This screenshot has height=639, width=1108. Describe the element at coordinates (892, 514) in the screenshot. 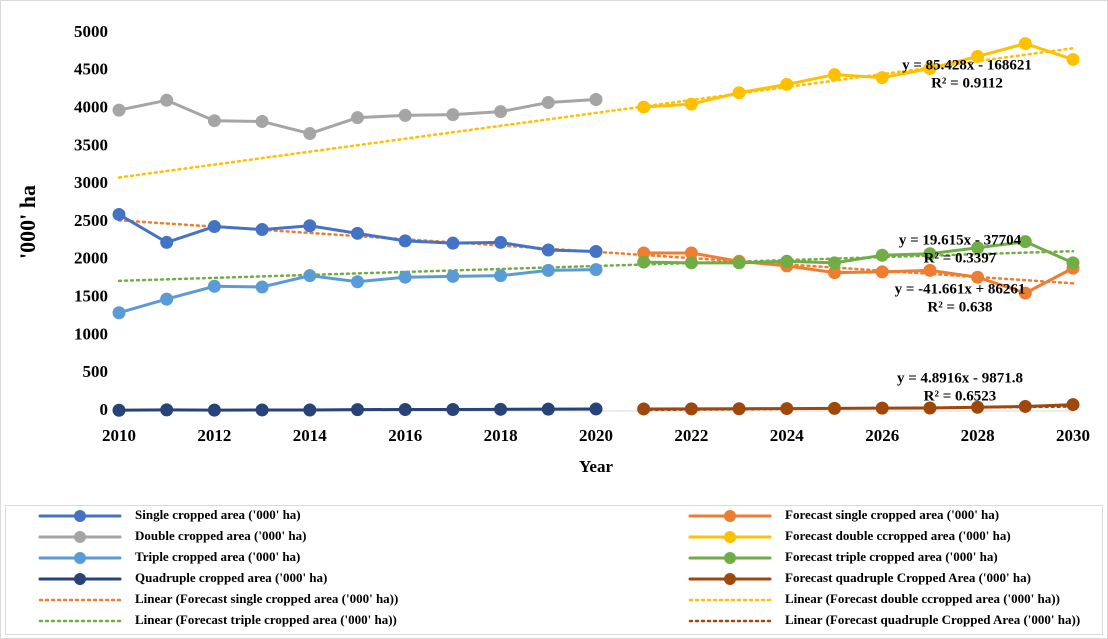

I see `legend-label: Forecast single cropped area ('000' ha)` at that location.